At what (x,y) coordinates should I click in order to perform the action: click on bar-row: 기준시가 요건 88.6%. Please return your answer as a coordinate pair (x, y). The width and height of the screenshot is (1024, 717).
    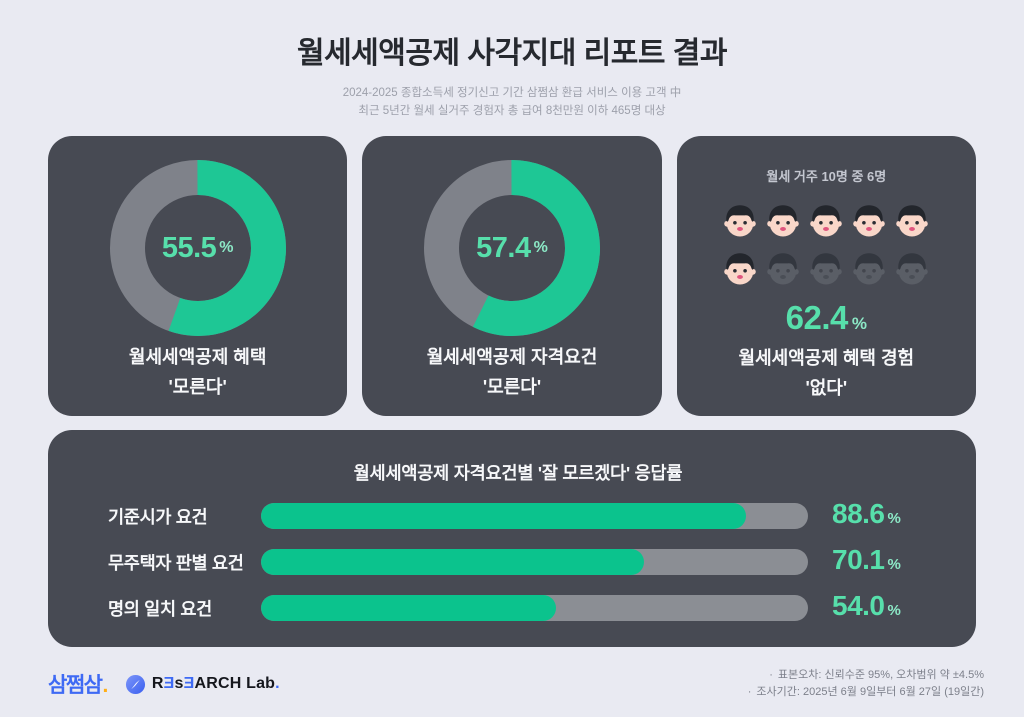
    Looking at the image, I should click on (518, 513).